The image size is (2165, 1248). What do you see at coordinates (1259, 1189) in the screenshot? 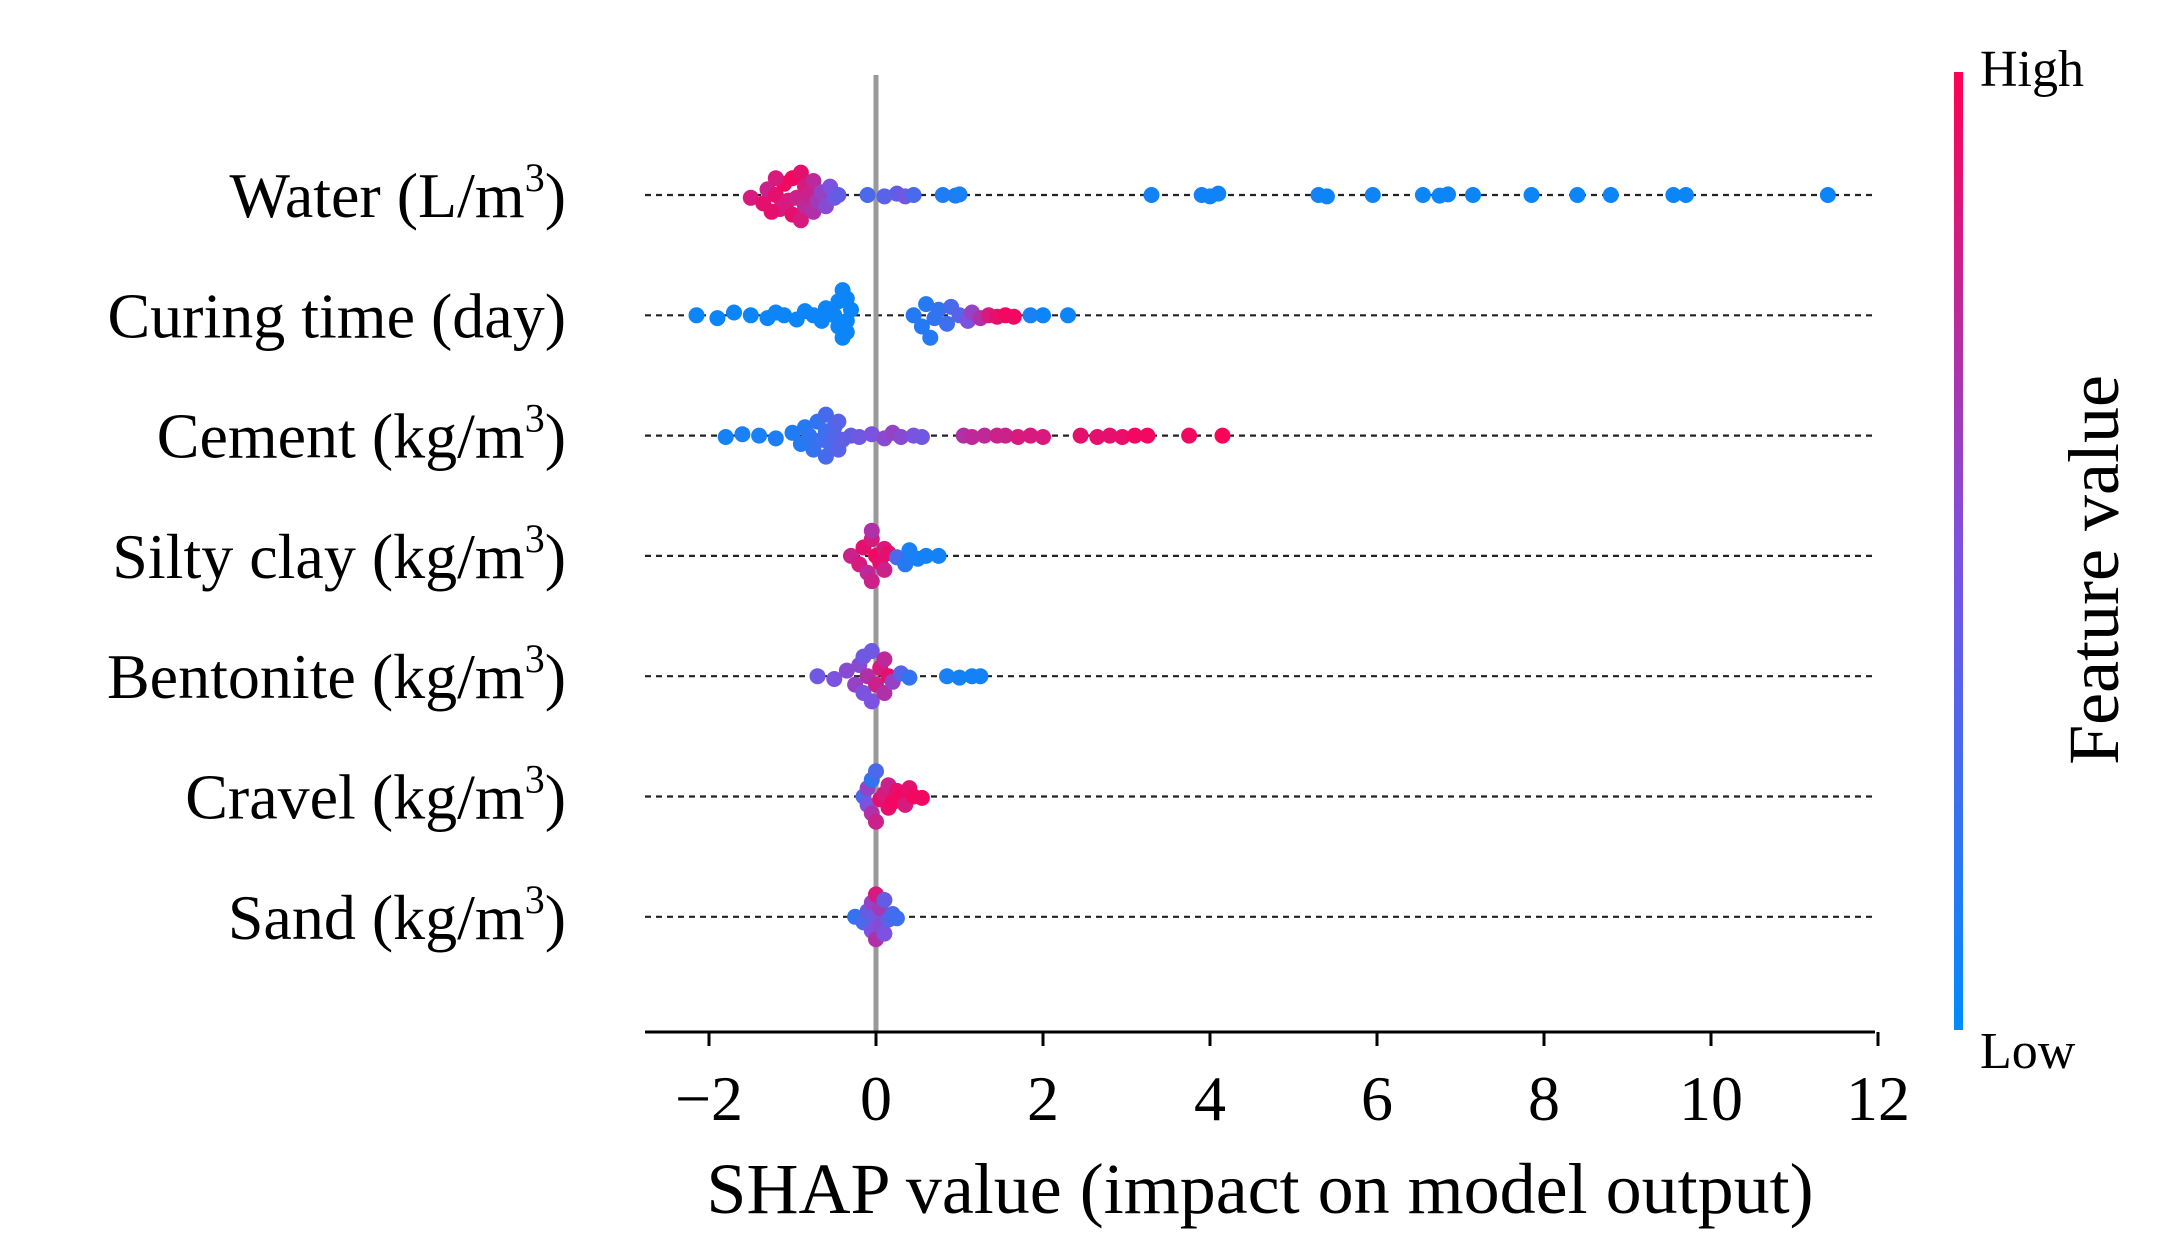
I see `x-axis-title: SHAP value (impact on model output)` at bounding box center [1259, 1189].